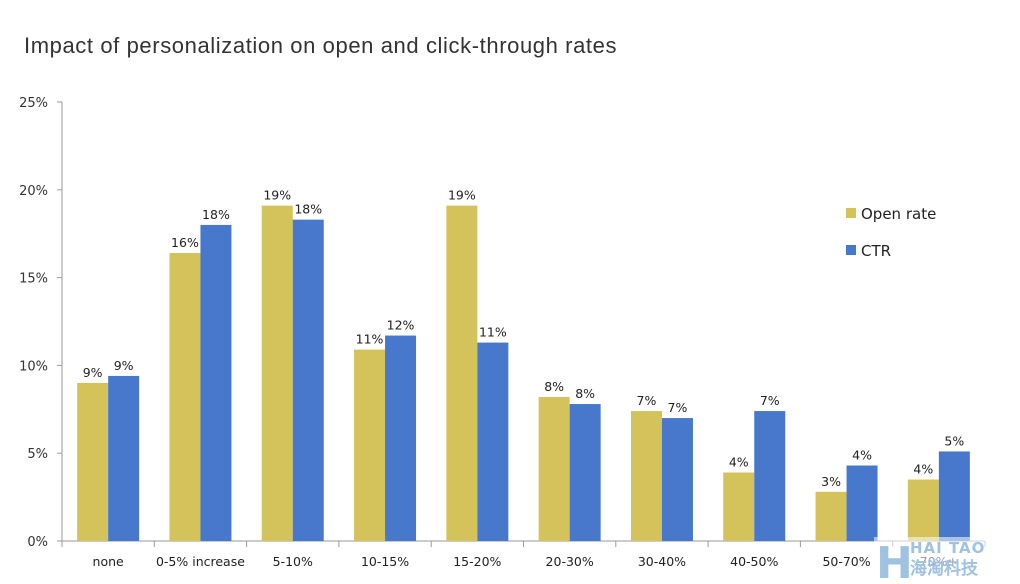  I want to click on x-tick-label: 0-5% increase, so click(200, 561).